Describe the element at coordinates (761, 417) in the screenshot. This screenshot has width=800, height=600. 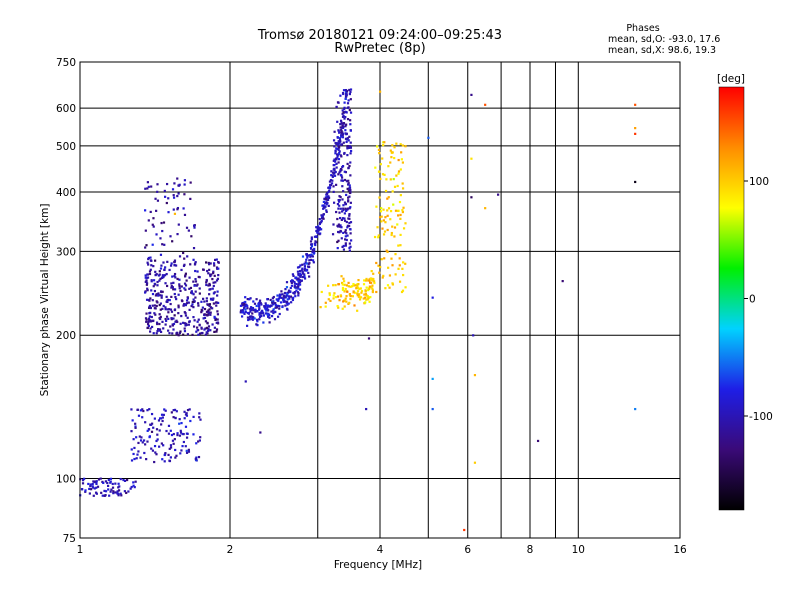
I see `colorbar-tick-label: -100` at that location.